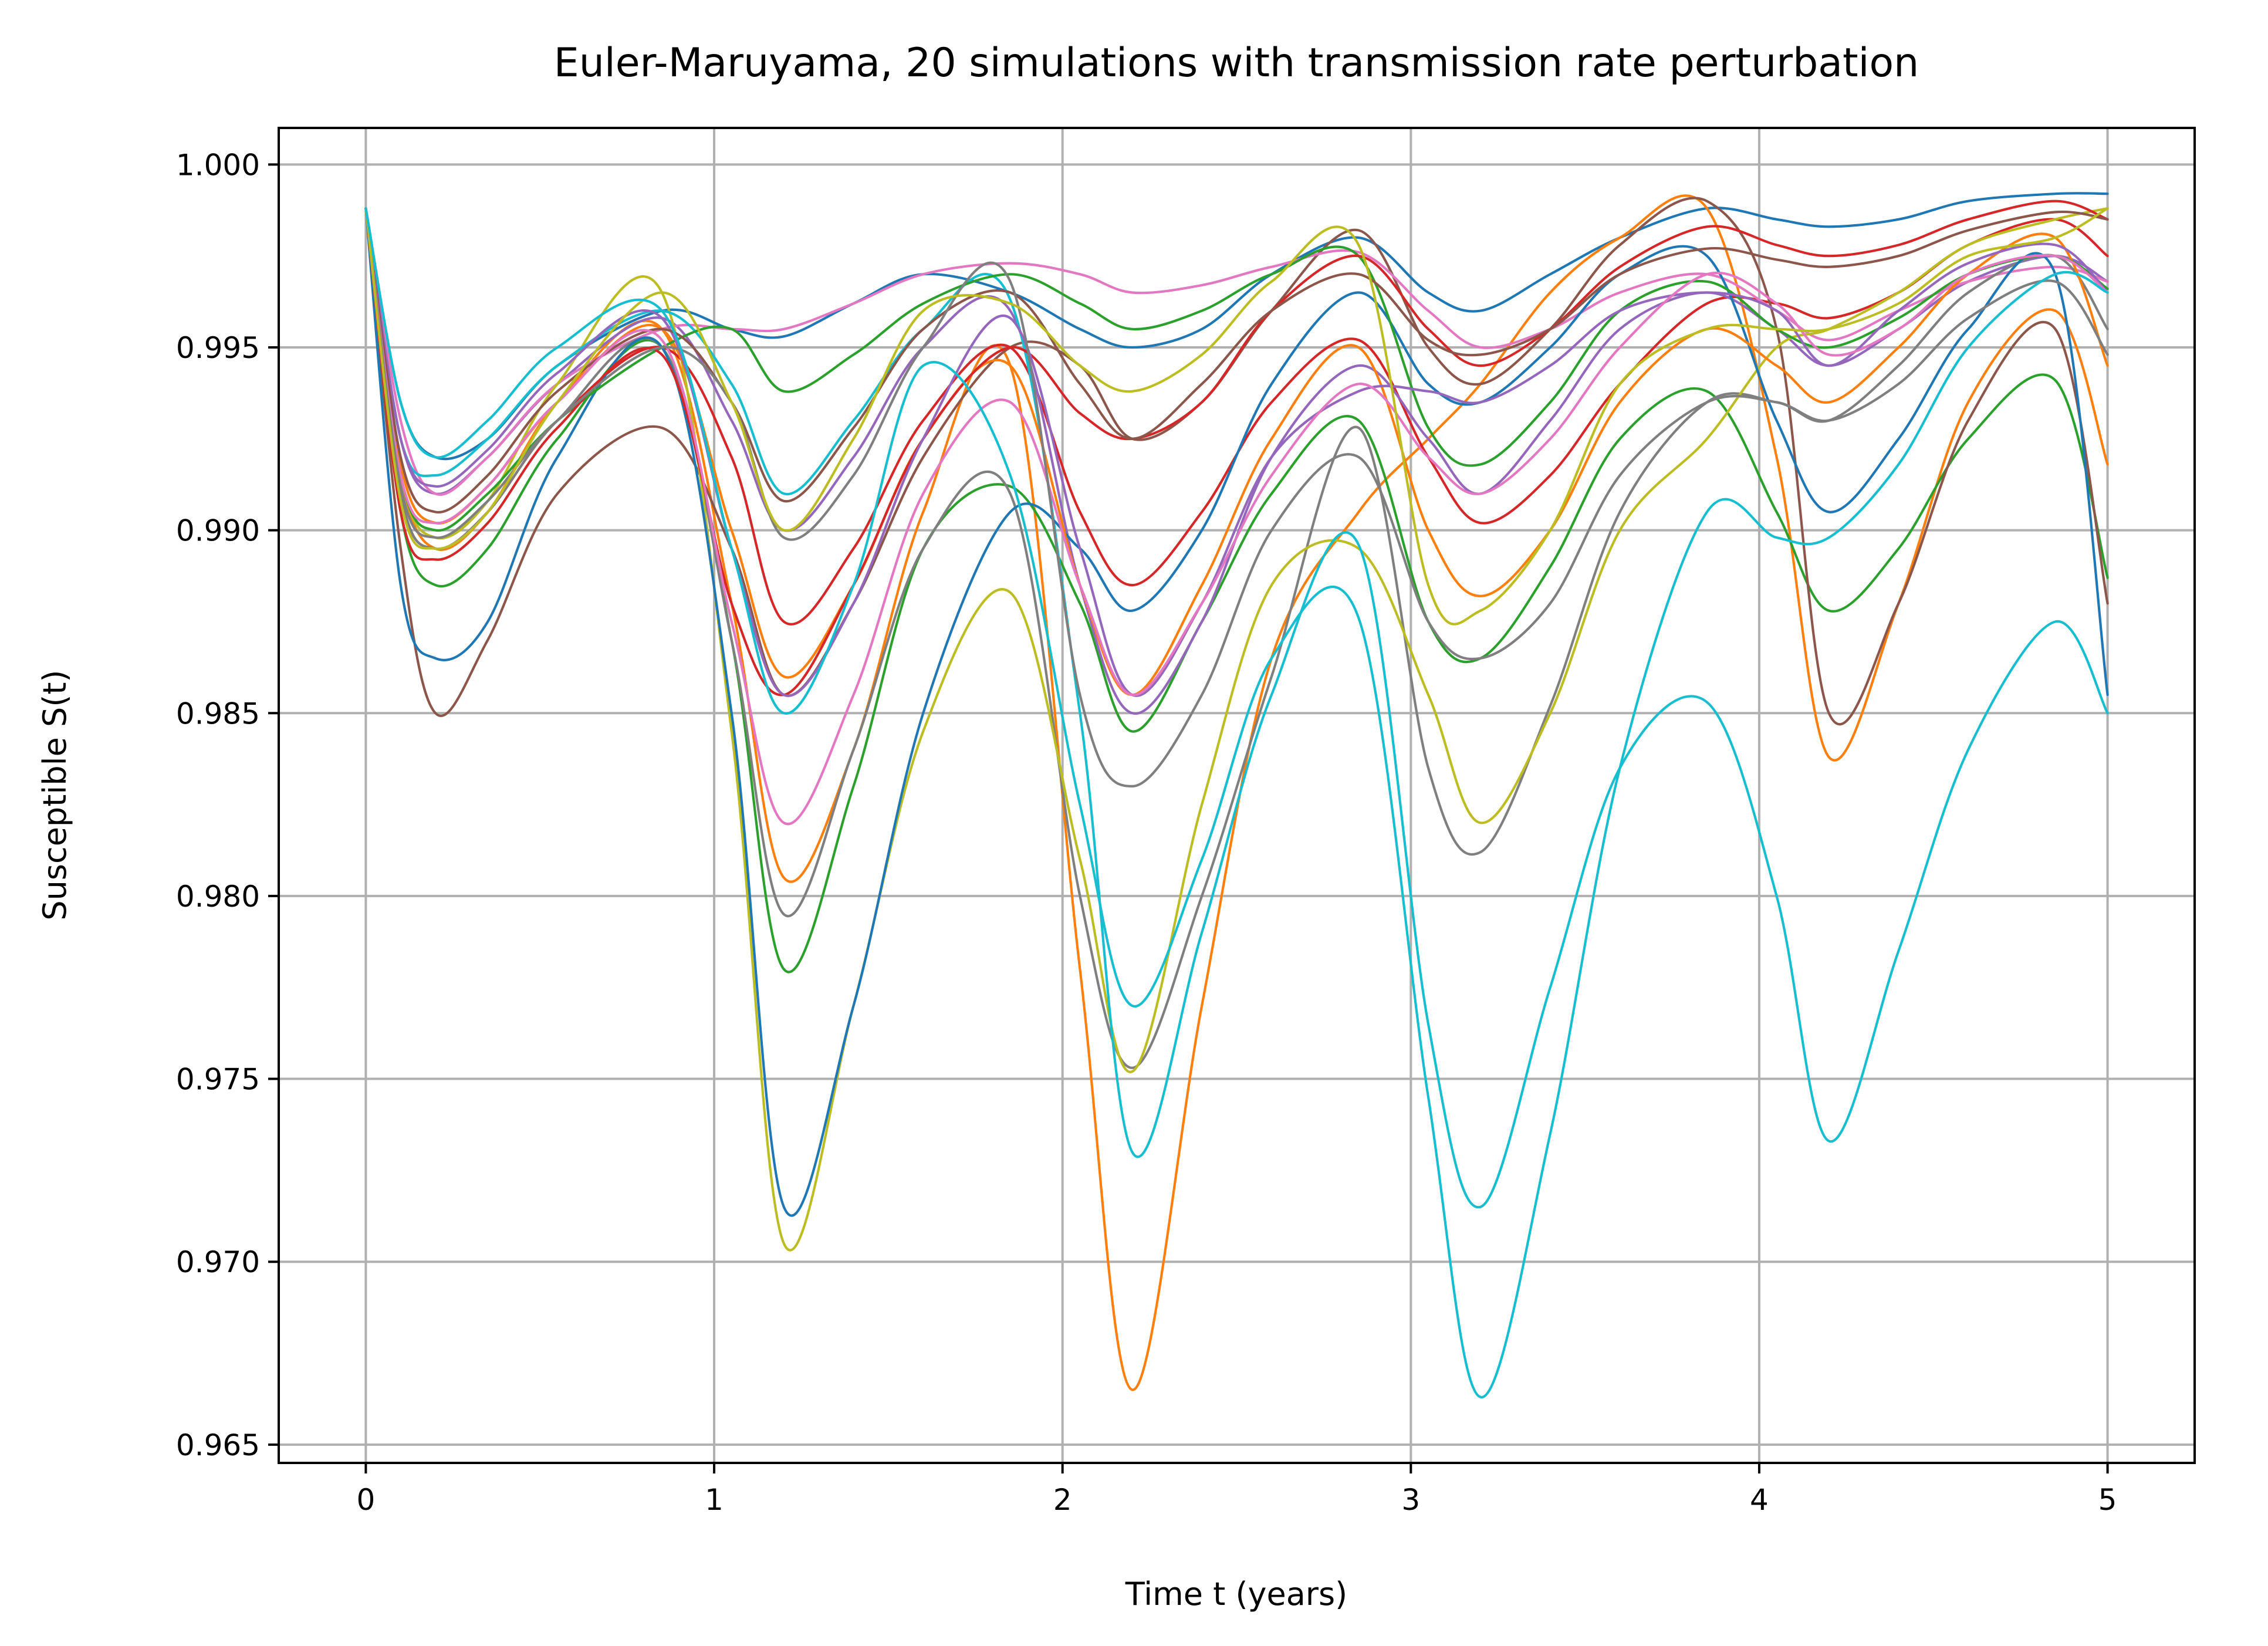 The width and height of the screenshot is (2268, 1646). I want to click on y-tick-label: 0.990, so click(218, 531).